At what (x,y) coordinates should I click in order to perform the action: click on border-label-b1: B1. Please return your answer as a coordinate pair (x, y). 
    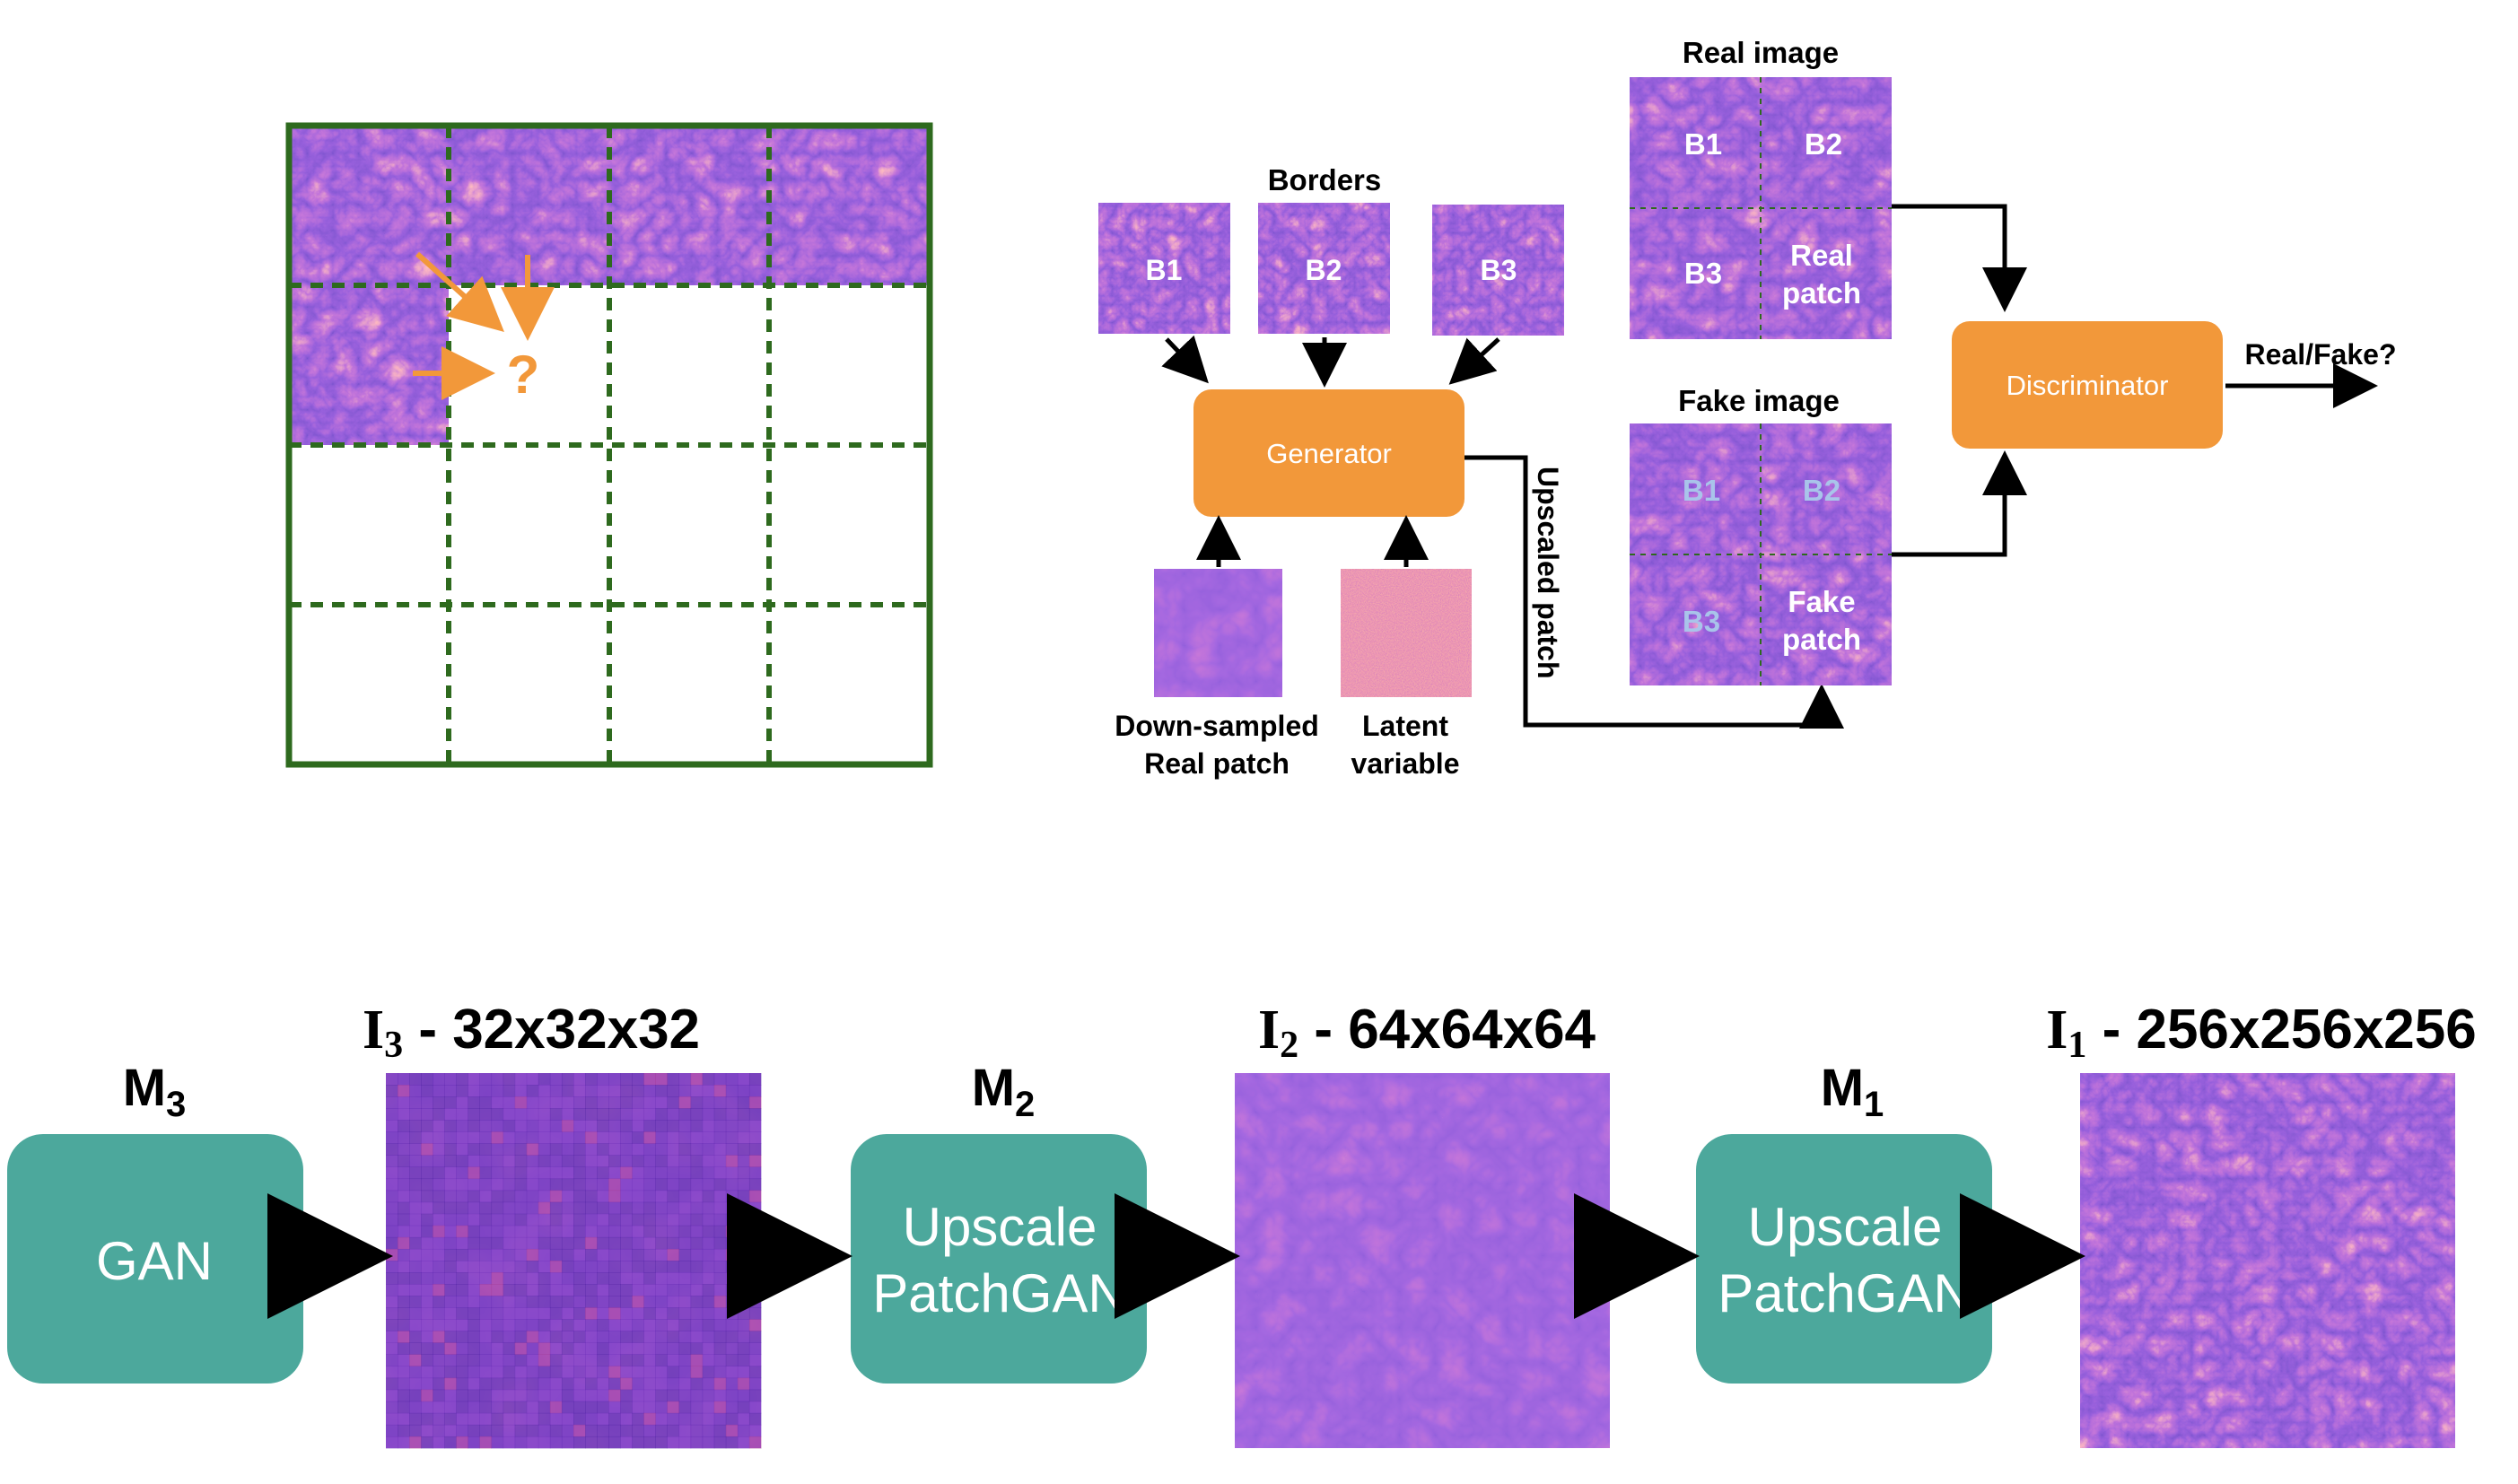
    Looking at the image, I should click on (1164, 270).